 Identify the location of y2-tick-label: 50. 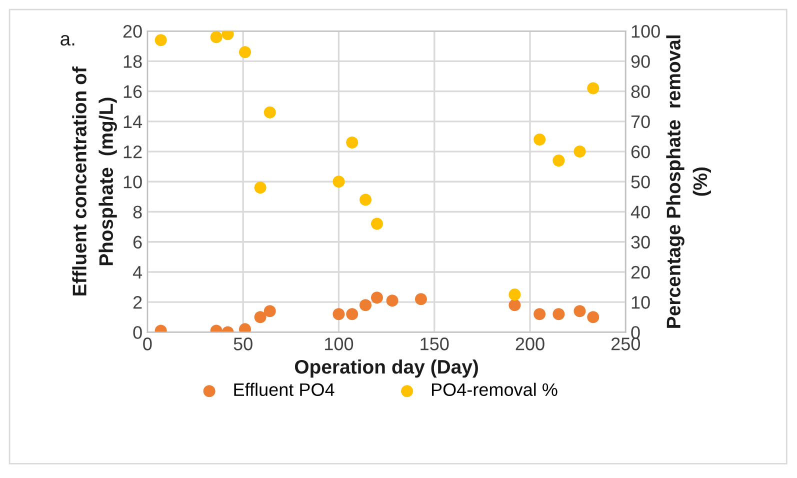
(640, 182).